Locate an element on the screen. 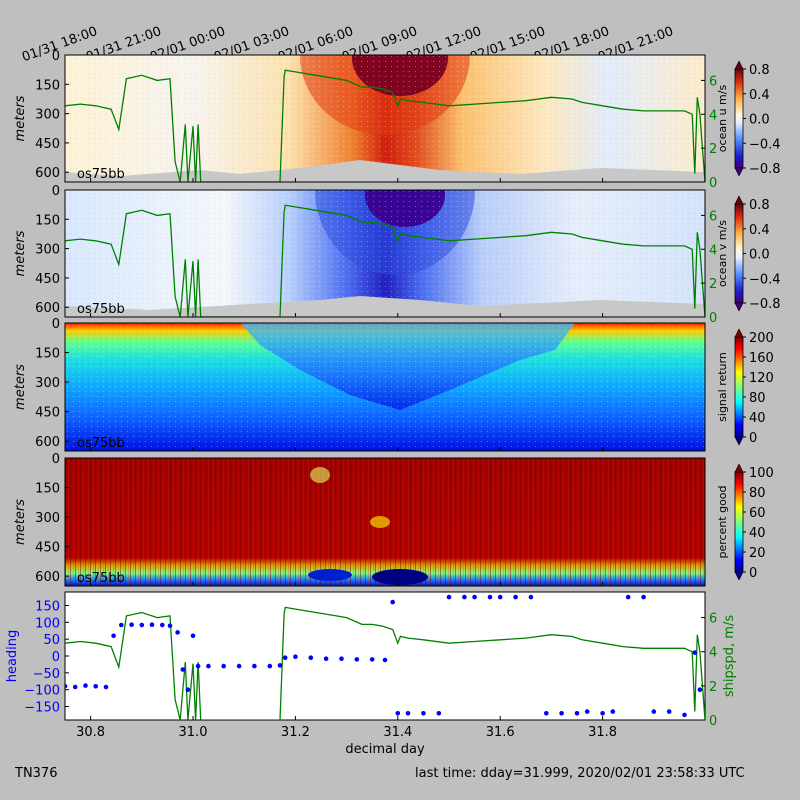 Image resolution: width=800 pixels, height=800 pixels. y-tick-label: 450 is located at coordinates (47, 144).